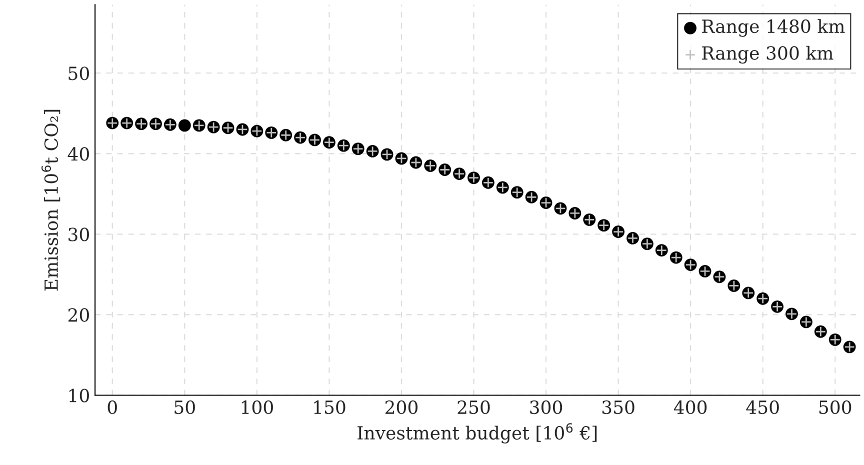  I want to click on x-tick-label: 50, so click(184, 407).